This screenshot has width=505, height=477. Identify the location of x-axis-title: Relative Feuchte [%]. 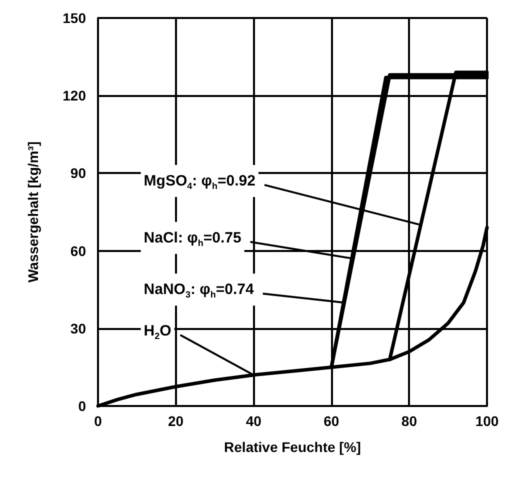
(292, 447).